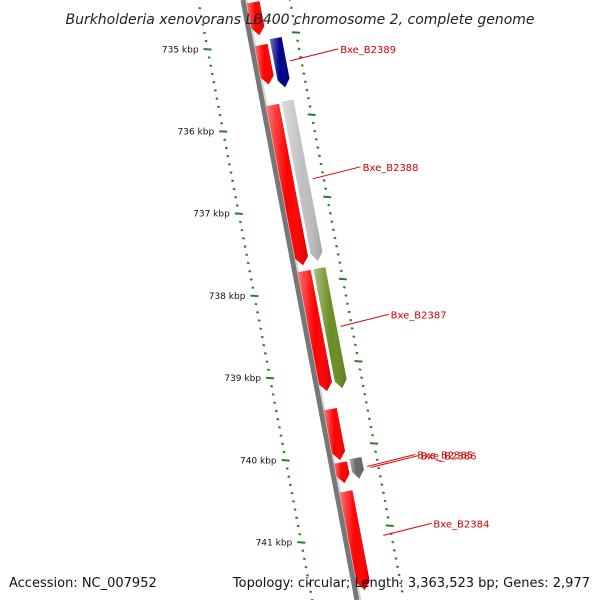 The width and height of the screenshot is (600, 600). I want to click on kbp-label: 737 kbp, so click(211, 215).